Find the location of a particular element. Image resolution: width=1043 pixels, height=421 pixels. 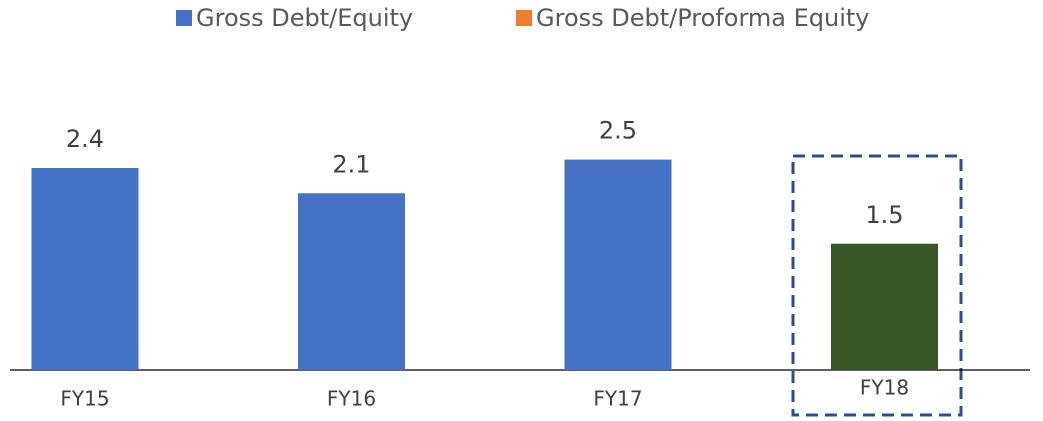

value-label: 1.5 is located at coordinates (884, 215).